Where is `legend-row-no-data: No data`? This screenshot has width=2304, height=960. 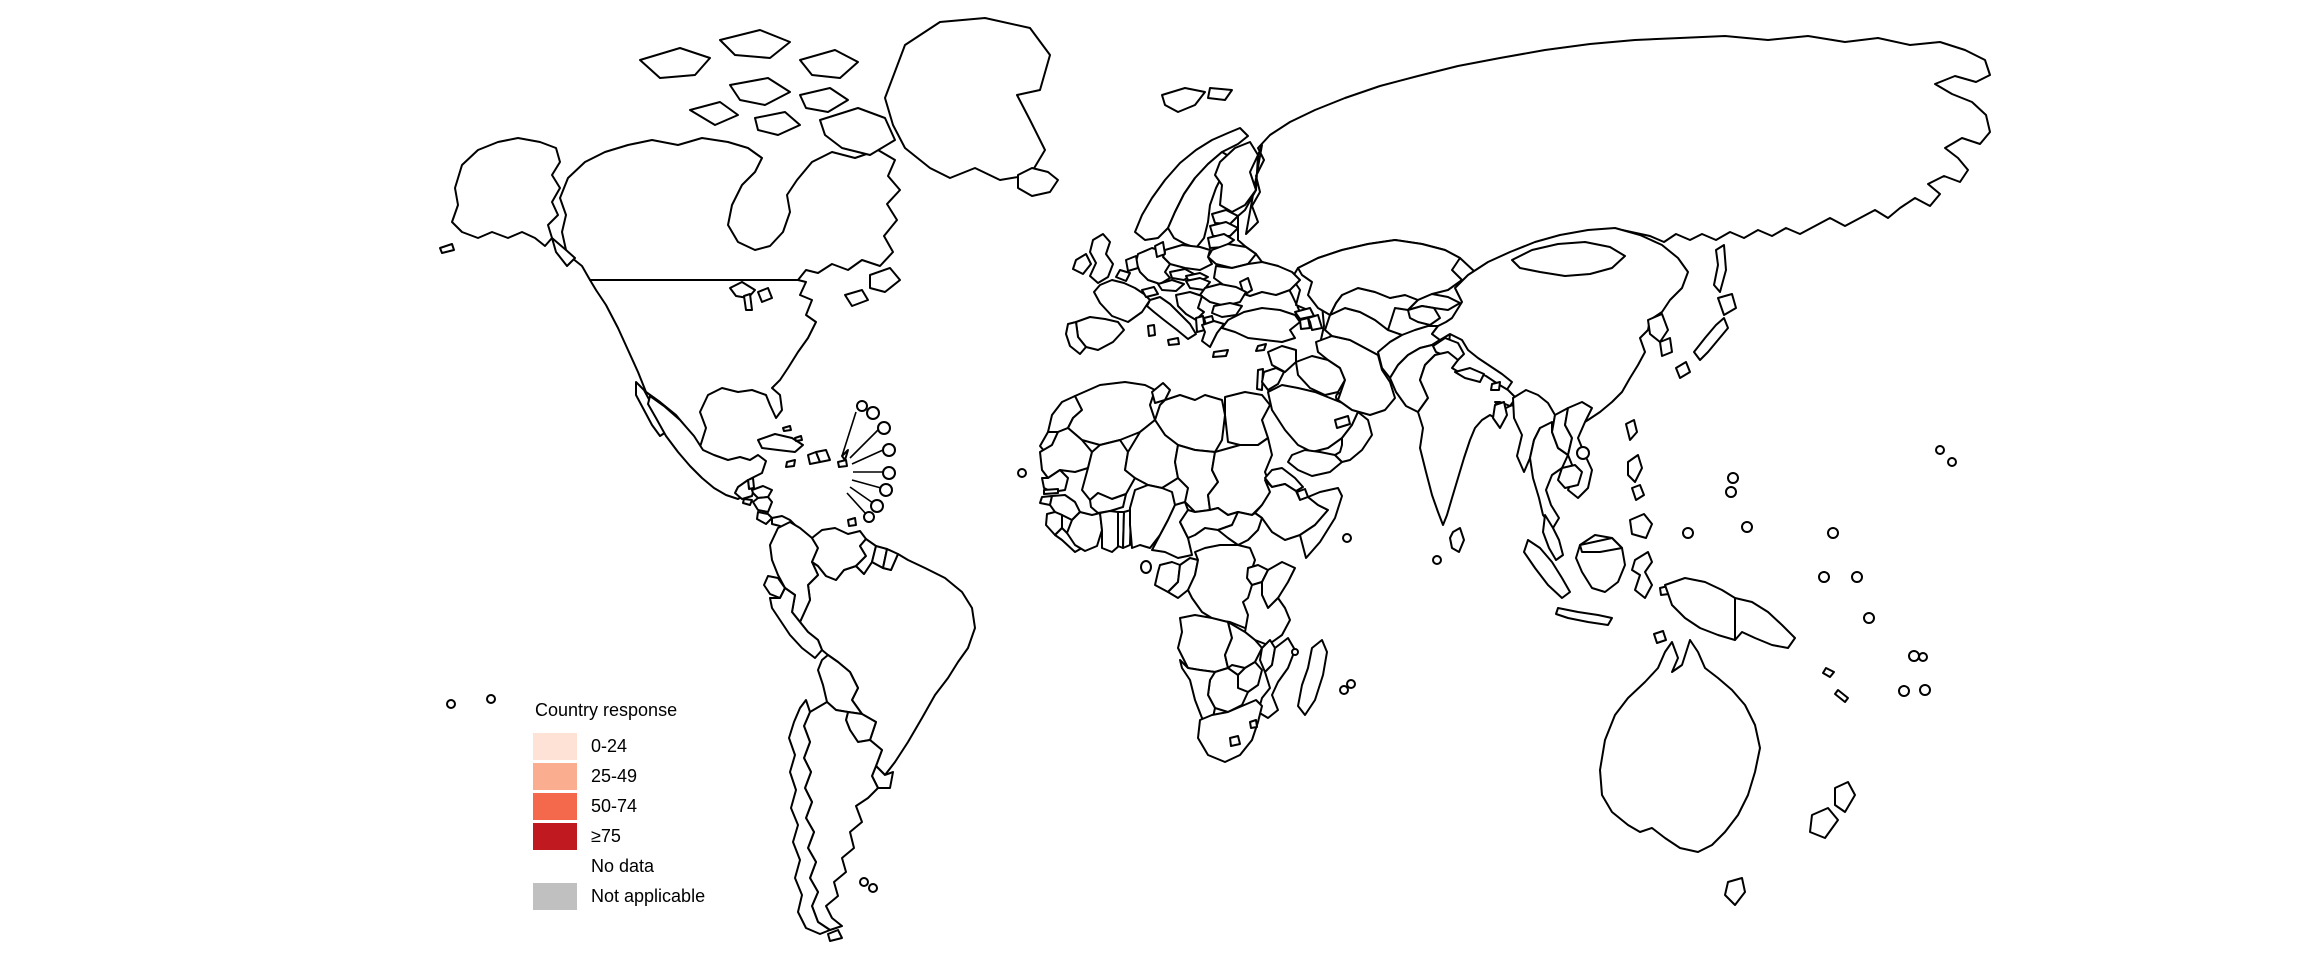 legend-row-no-data: No data is located at coordinates (619, 866).